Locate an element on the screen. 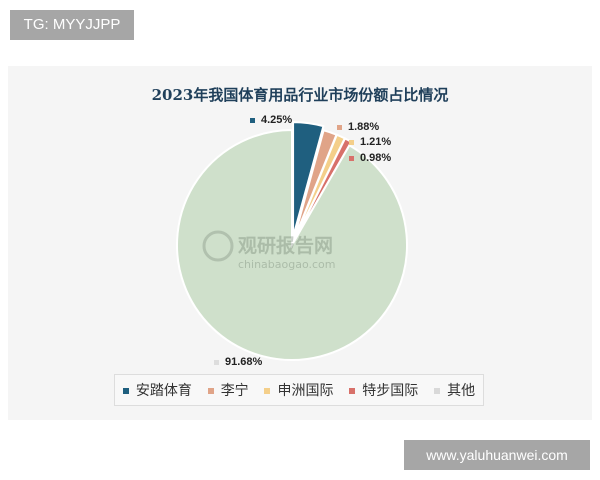 This screenshot has height=480, width=600. chart-title: 2023年我国体育用品行业市场份额占比情况 is located at coordinates (300, 95).